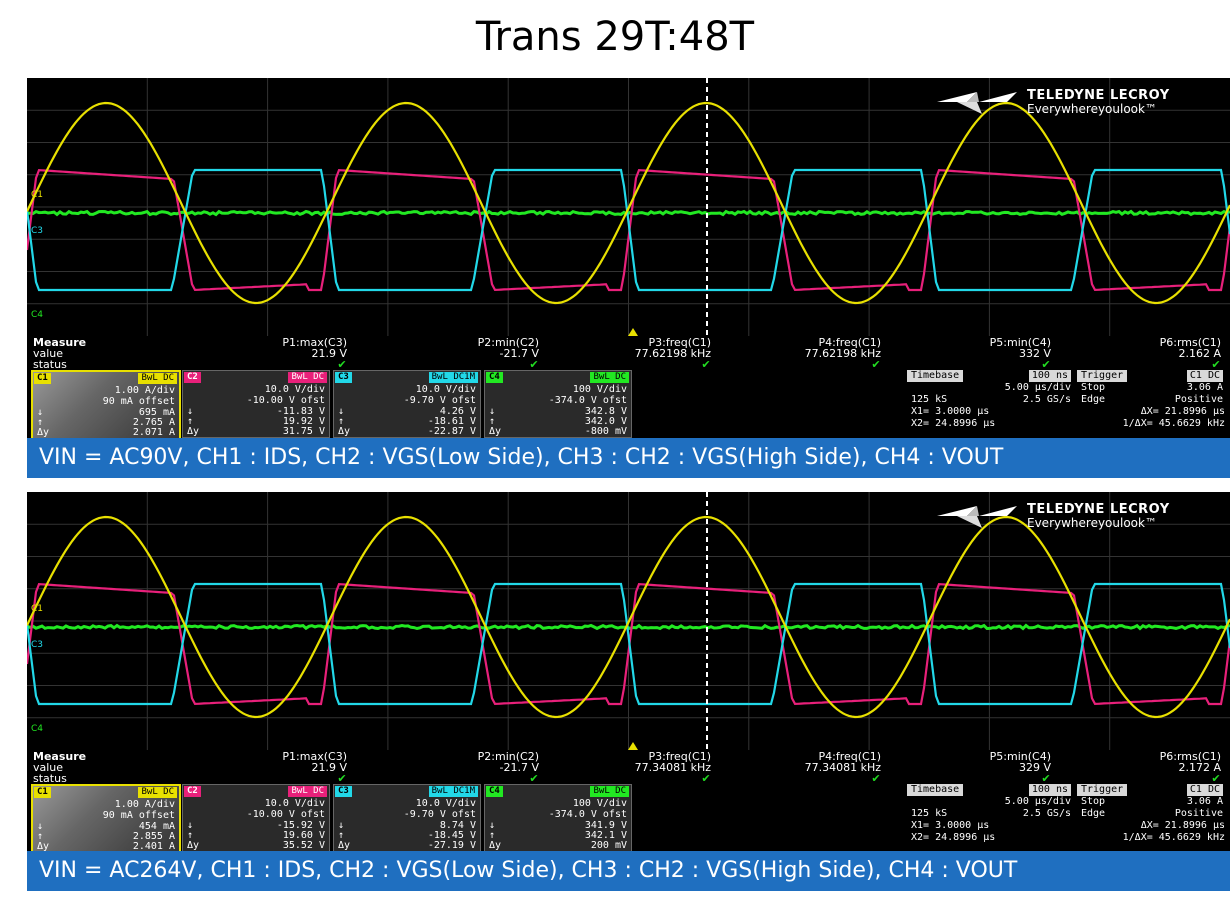  What do you see at coordinates (966, 767) in the screenshot?
I see `param-value: 329 V` at bounding box center [966, 767].